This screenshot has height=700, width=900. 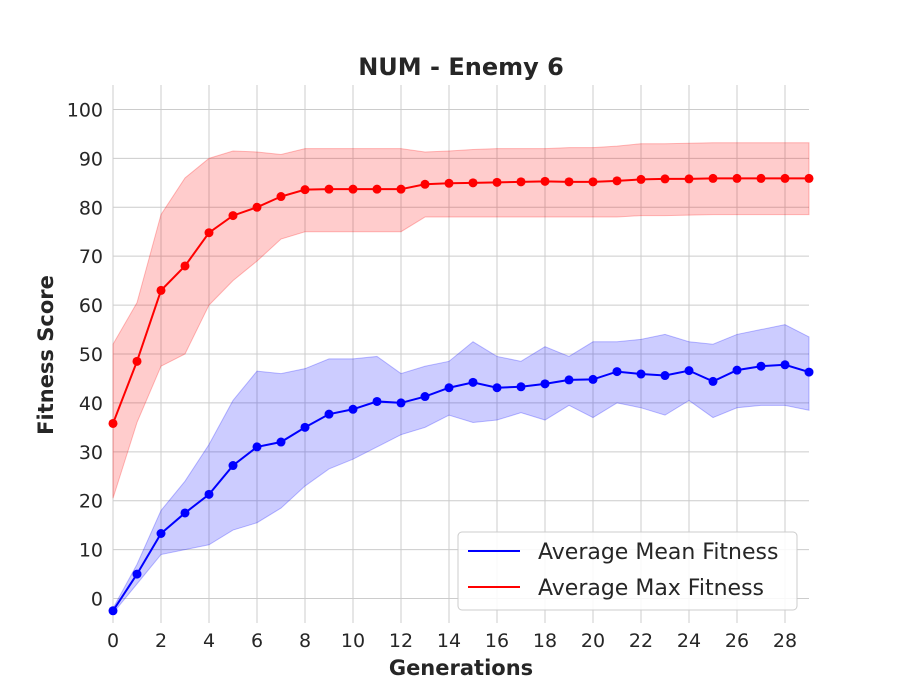 What do you see at coordinates (97, 600) in the screenshot?
I see `y-tick-label: 0` at bounding box center [97, 600].